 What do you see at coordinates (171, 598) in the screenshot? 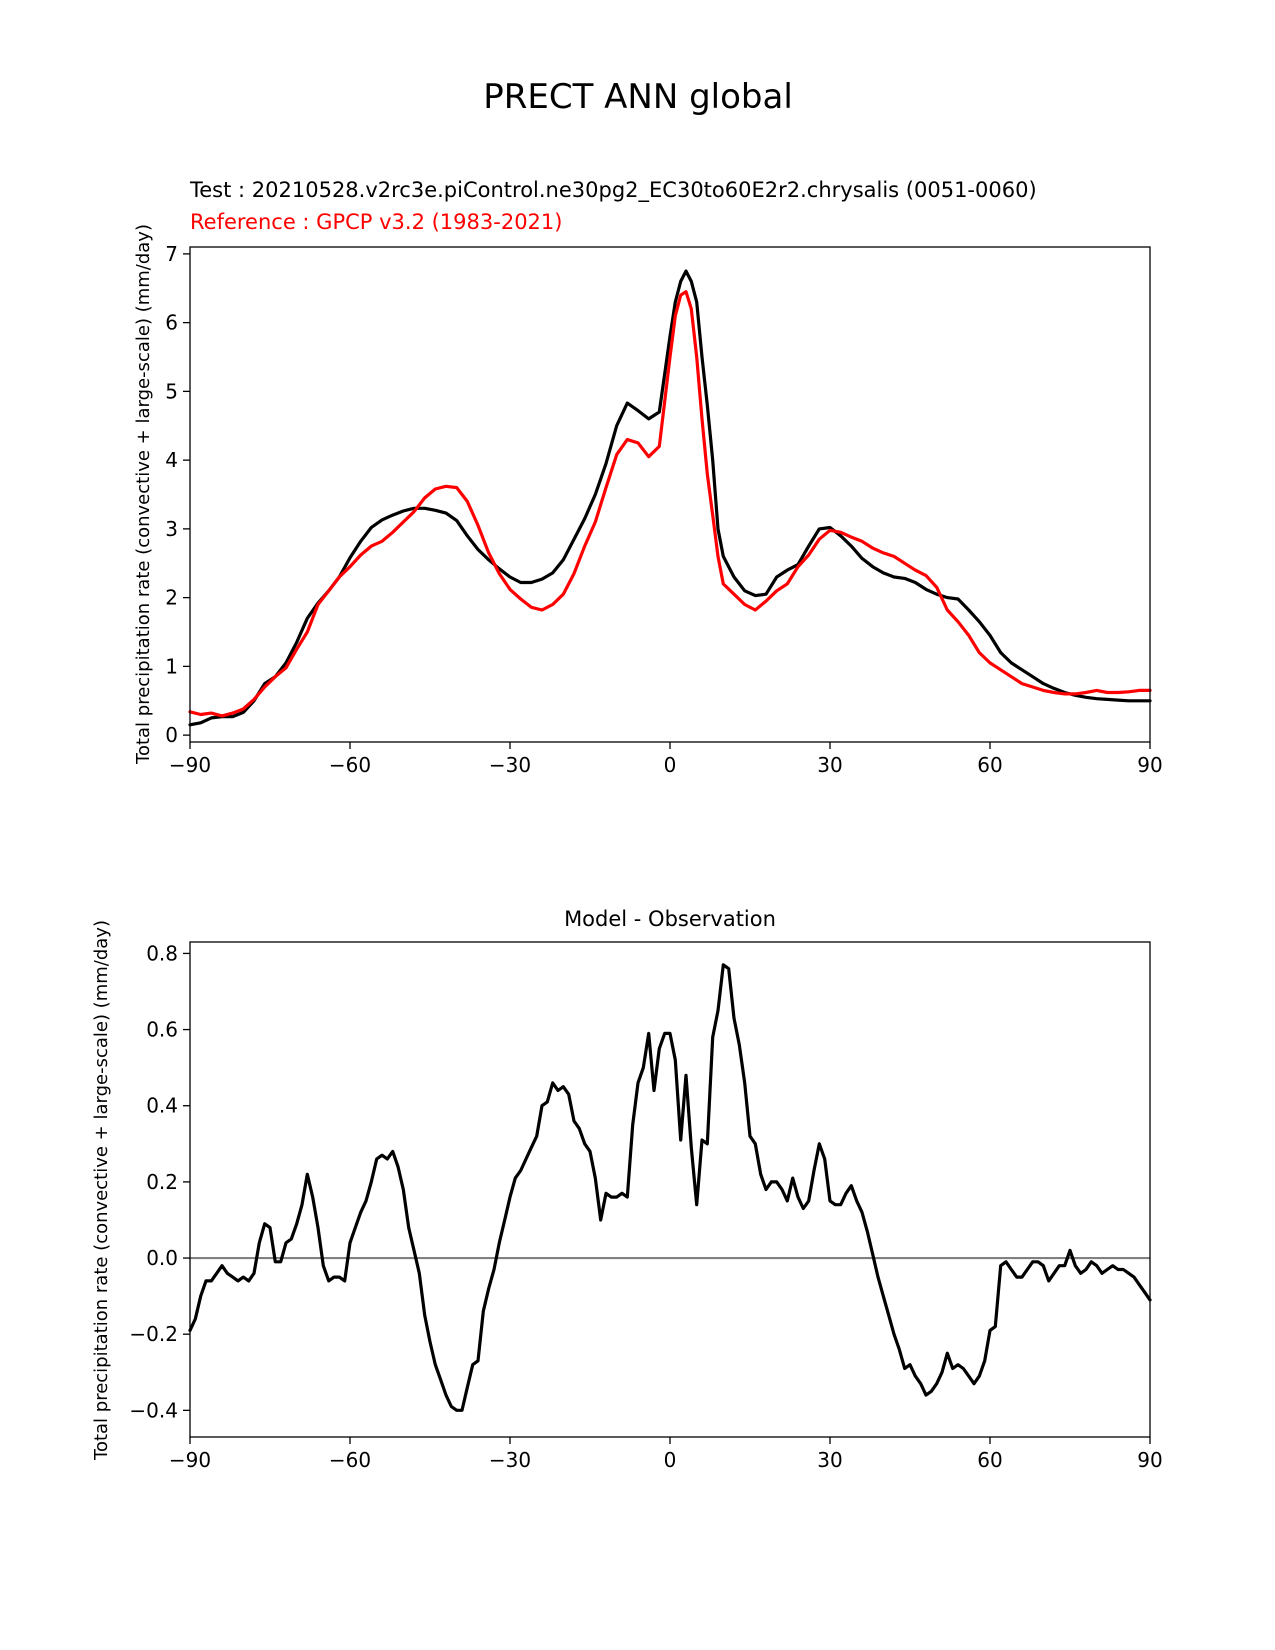
I see `y-tick-label: 2` at bounding box center [171, 598].